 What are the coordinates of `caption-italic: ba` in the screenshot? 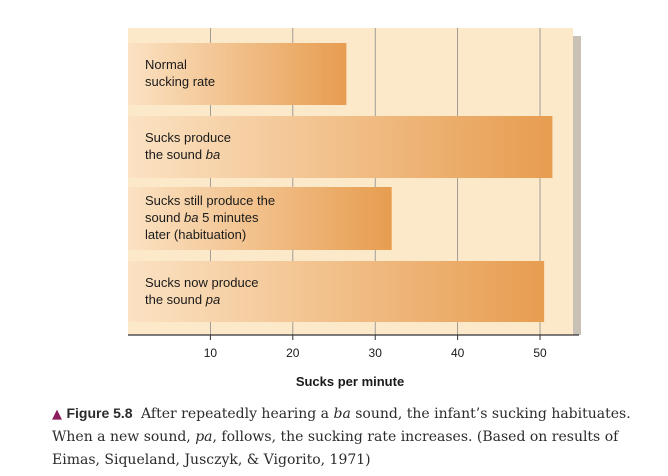 It's located at (342, 414).